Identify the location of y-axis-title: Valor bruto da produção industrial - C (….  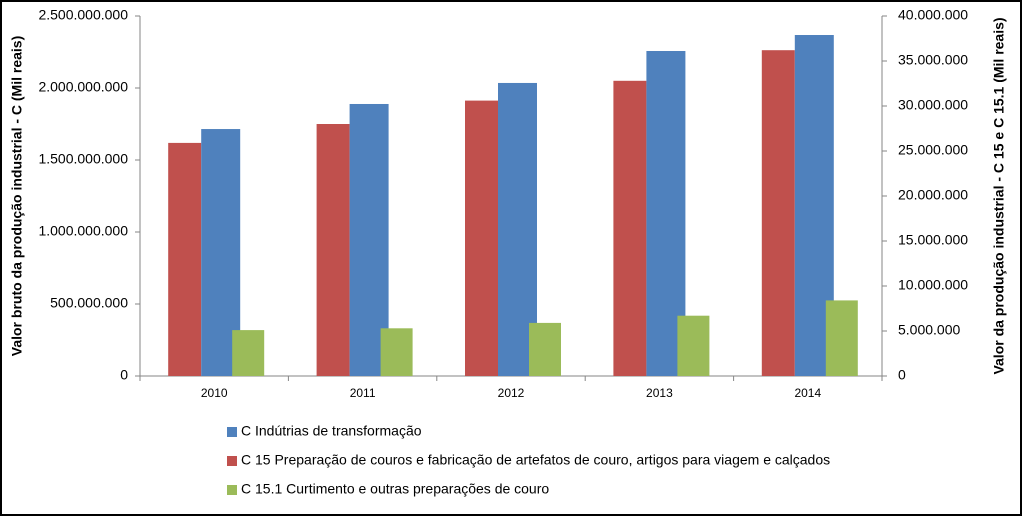
(17, 196).